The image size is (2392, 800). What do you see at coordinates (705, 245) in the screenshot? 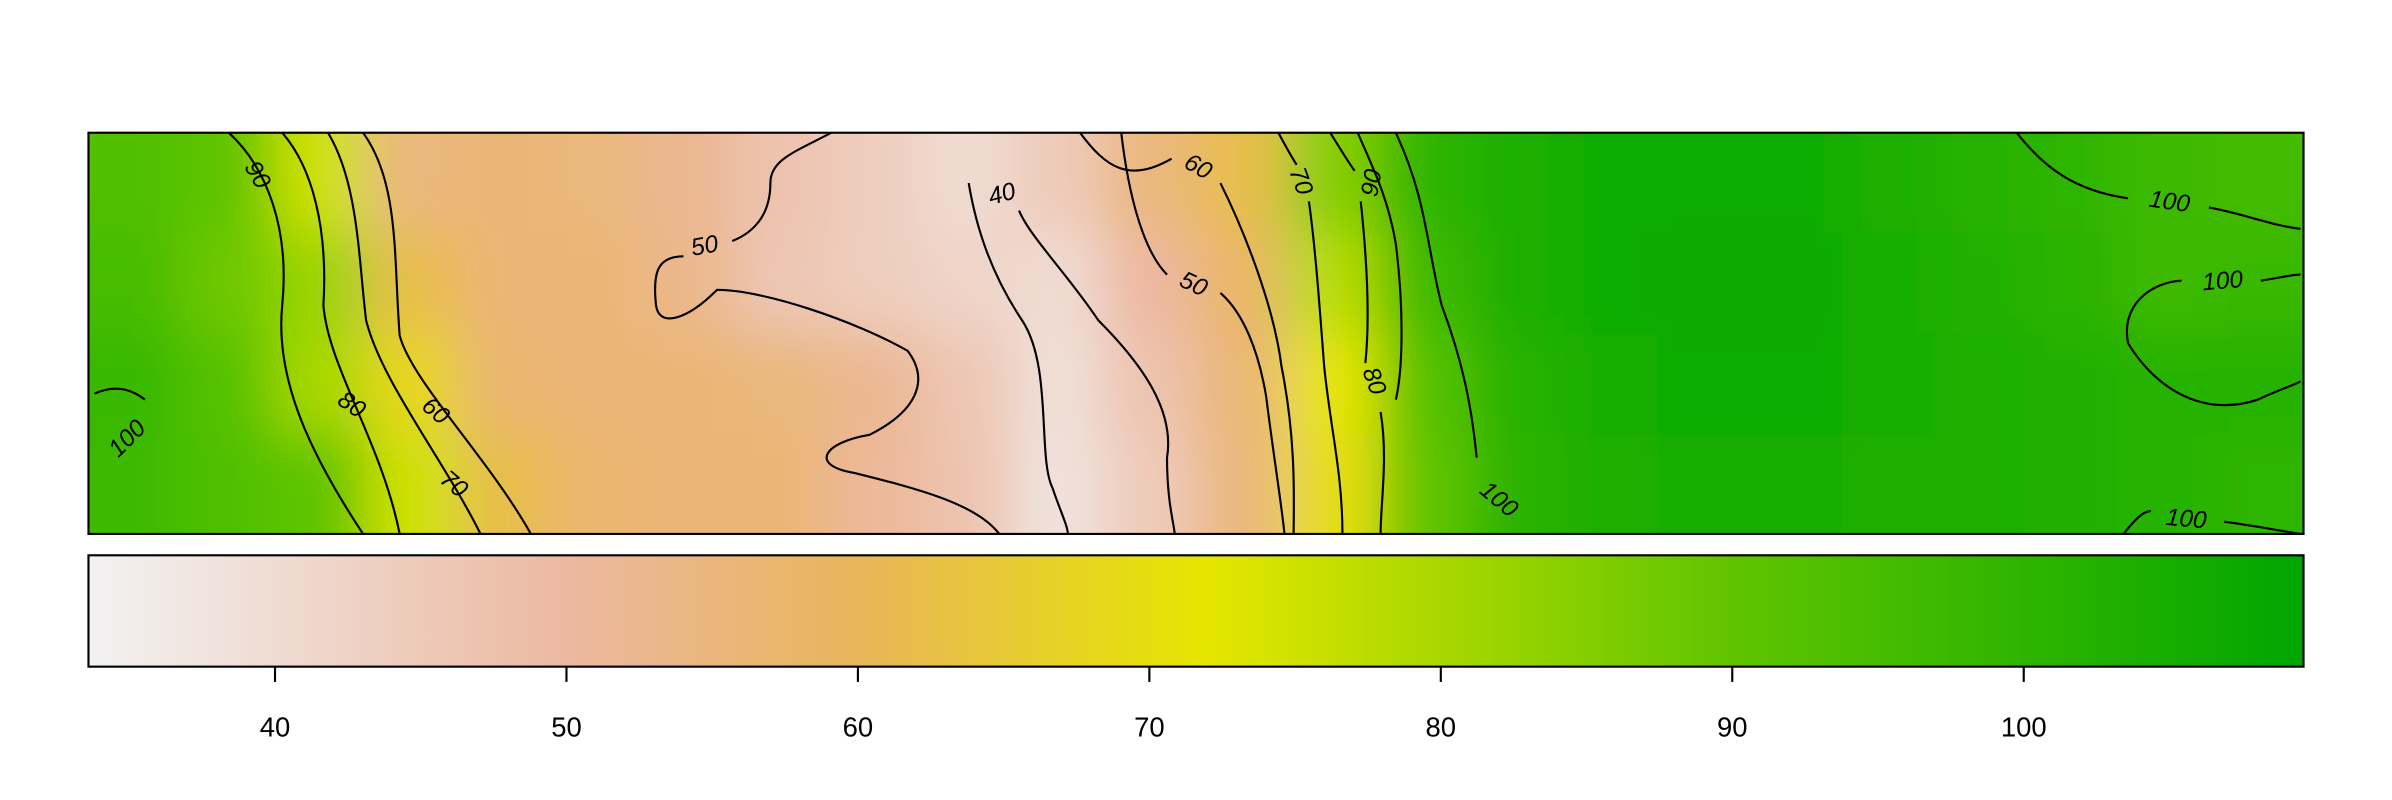
I see `contour-label: 50` at bounding box center [705, 245].